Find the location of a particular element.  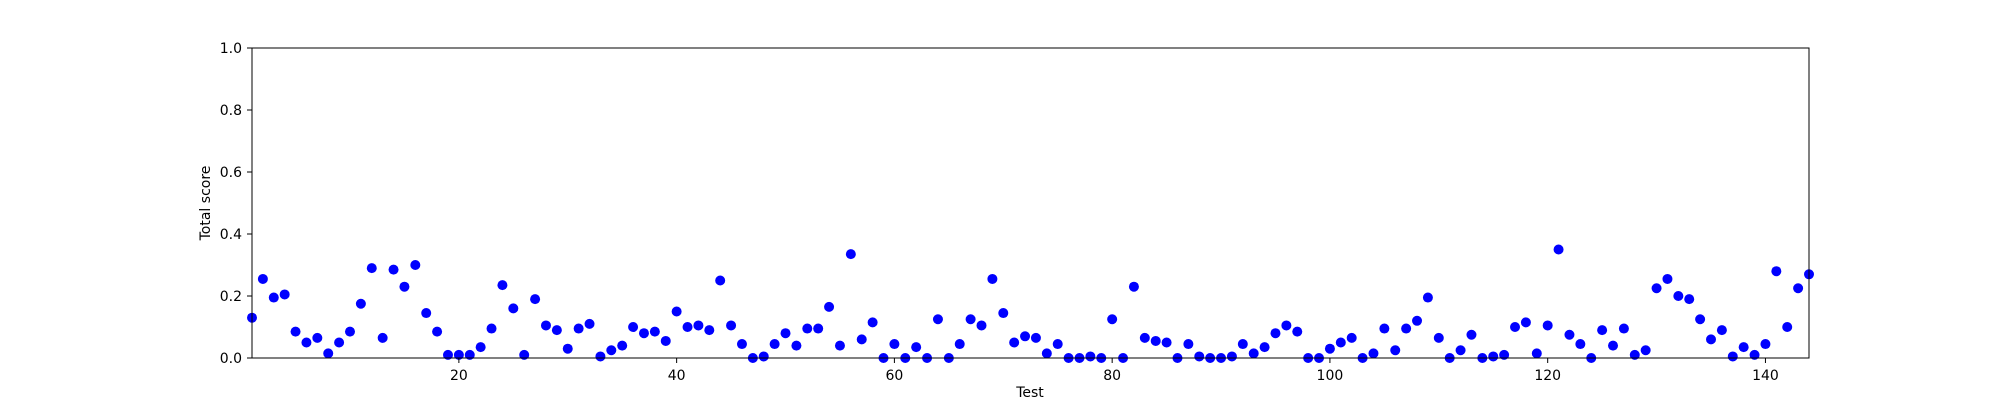

y-tick-label: 1.0 is located at coordinates (231, 49).